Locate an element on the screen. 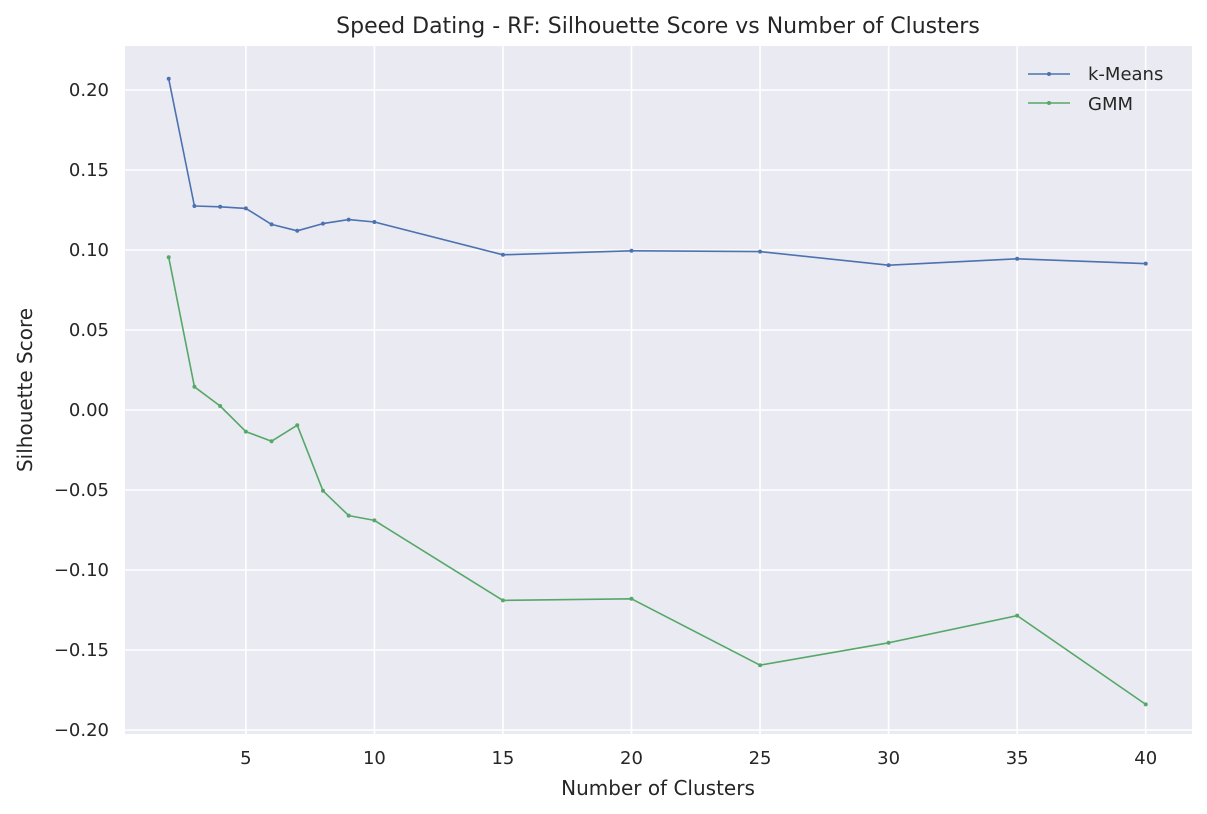 This screenshot has width=1207, height=814. y-tick-label: −0.05 is located at coordinates (81, 490).